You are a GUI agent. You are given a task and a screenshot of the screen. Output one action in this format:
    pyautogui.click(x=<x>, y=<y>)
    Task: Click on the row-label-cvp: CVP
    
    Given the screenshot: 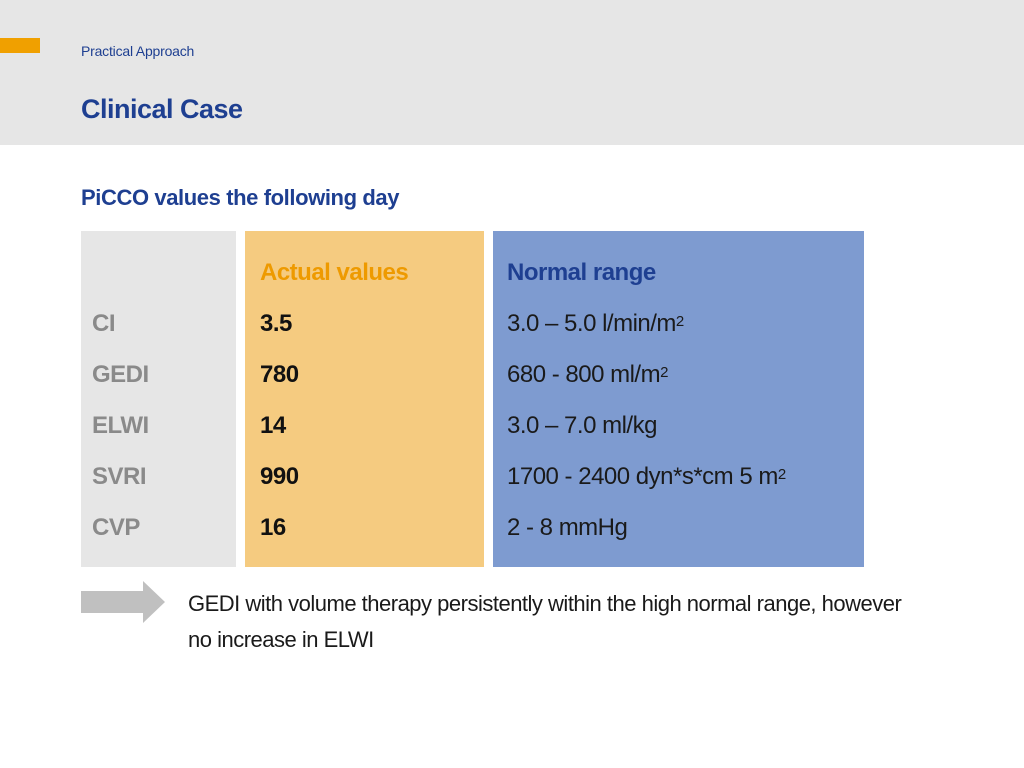 What is the action you would take?
    pyautogui.click(x=116, y=527)
    